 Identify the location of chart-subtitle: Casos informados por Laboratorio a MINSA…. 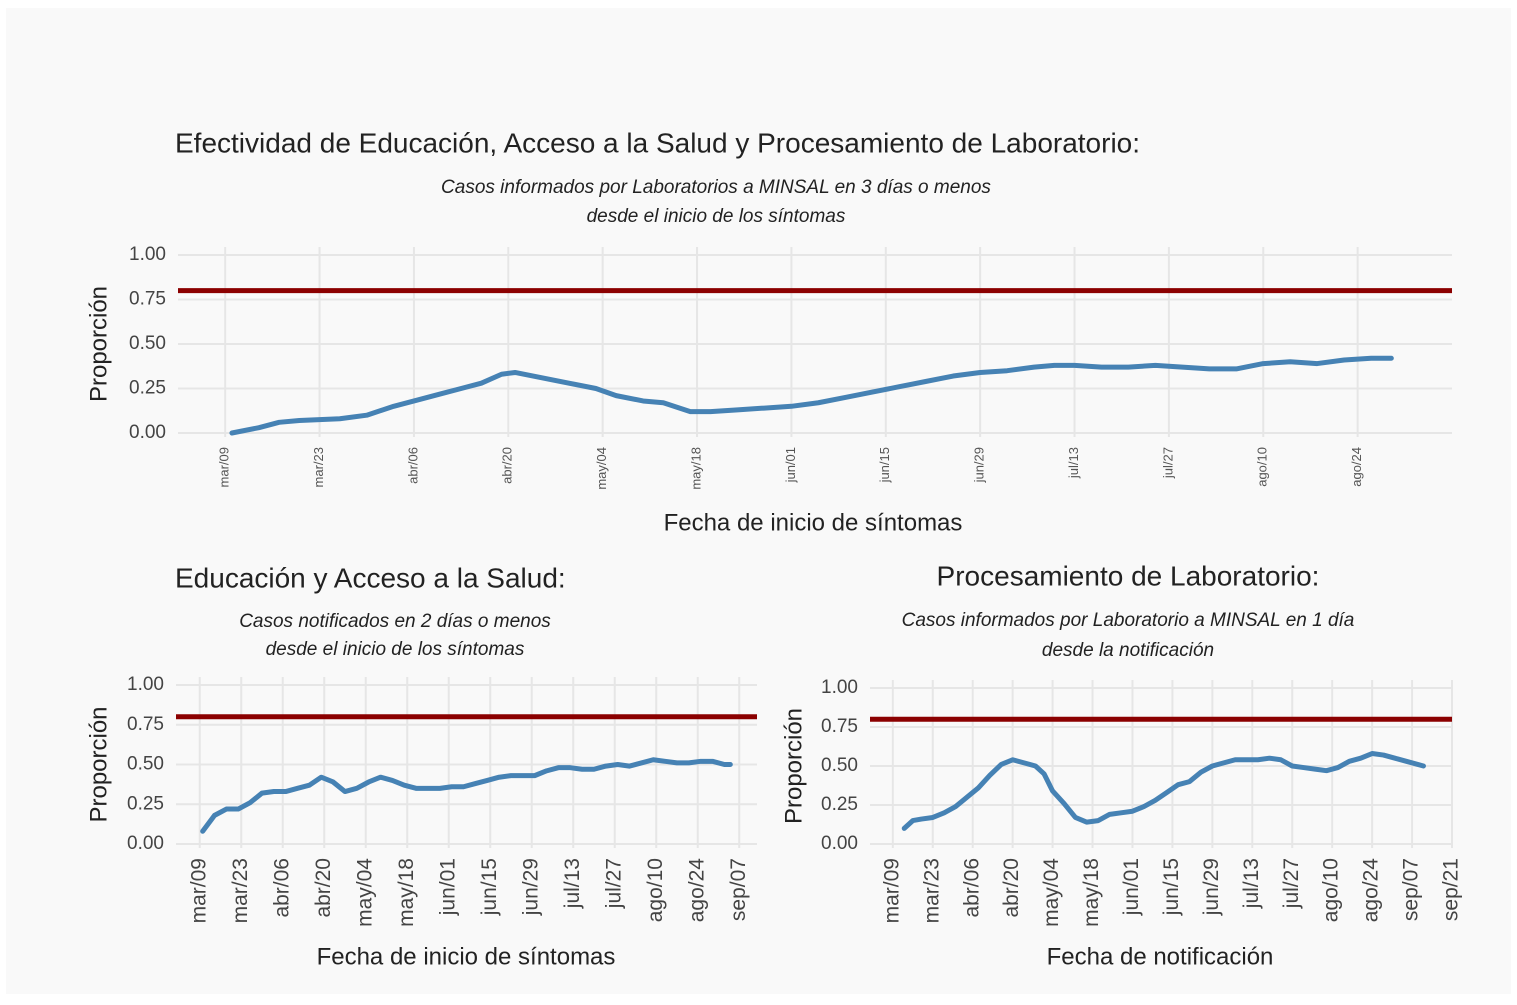
(1128, 620).